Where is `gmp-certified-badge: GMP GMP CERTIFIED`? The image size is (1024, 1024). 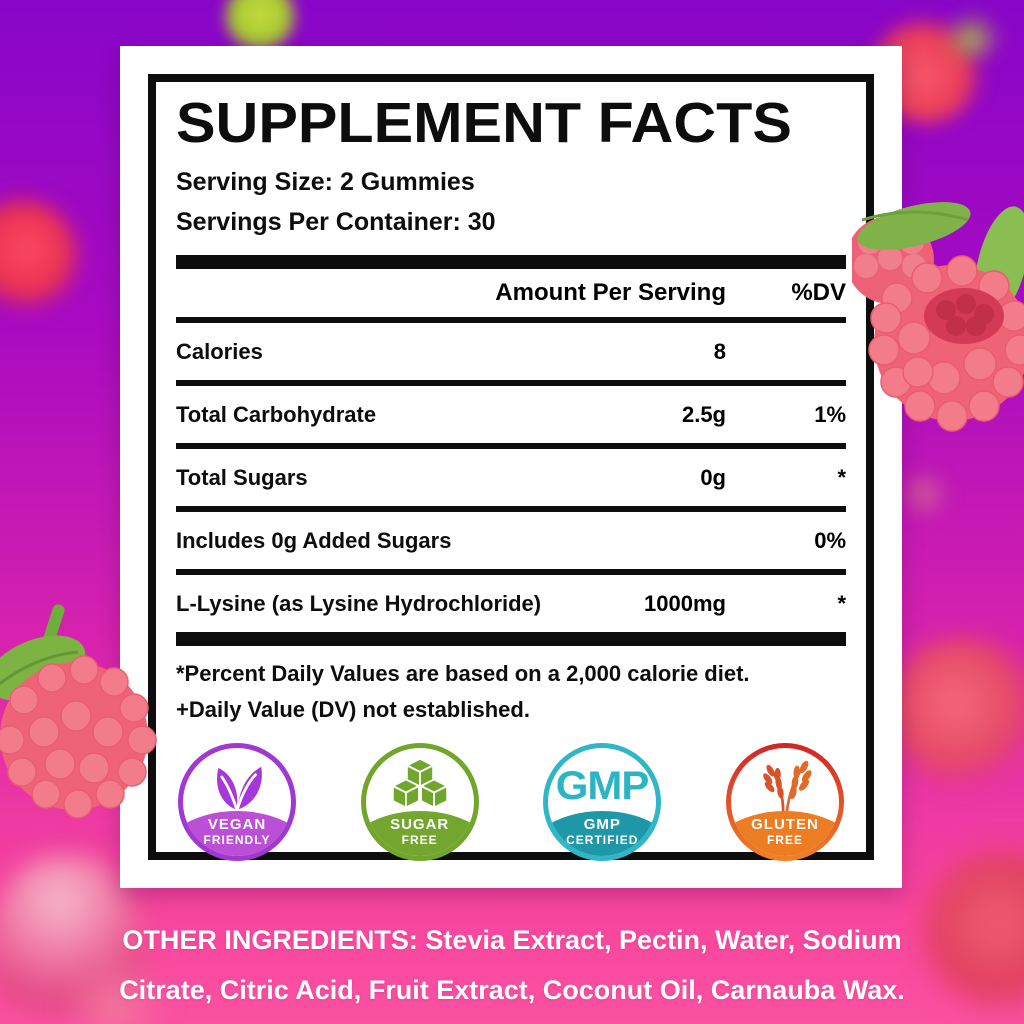
gmp-certified-badge: GMP GMP CERTIFIED is located at coordinates (602, 802).